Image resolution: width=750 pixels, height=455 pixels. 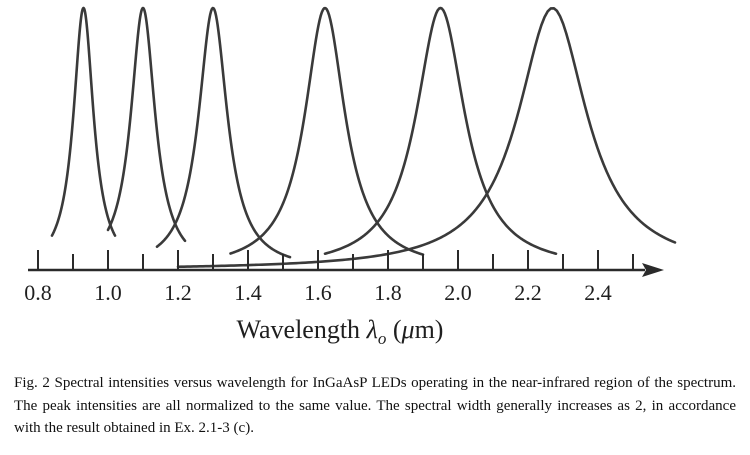 I want to click on x-tick-label: 2.0, so click(x=458, y=292).